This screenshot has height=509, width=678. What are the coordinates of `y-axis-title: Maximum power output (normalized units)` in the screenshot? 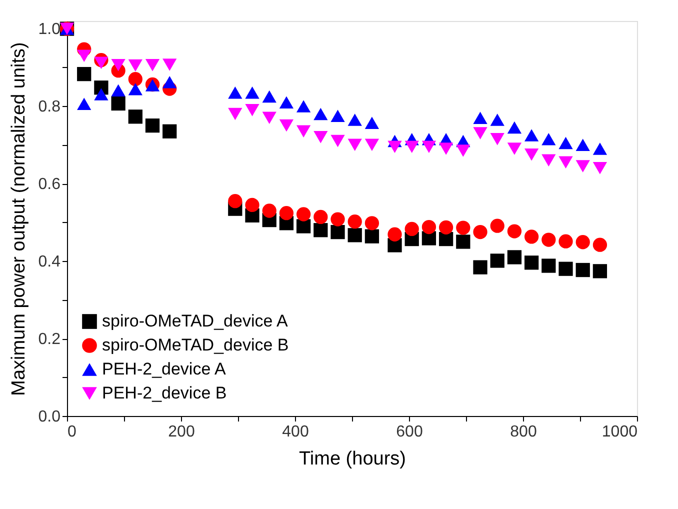 It's located at (19, 219).